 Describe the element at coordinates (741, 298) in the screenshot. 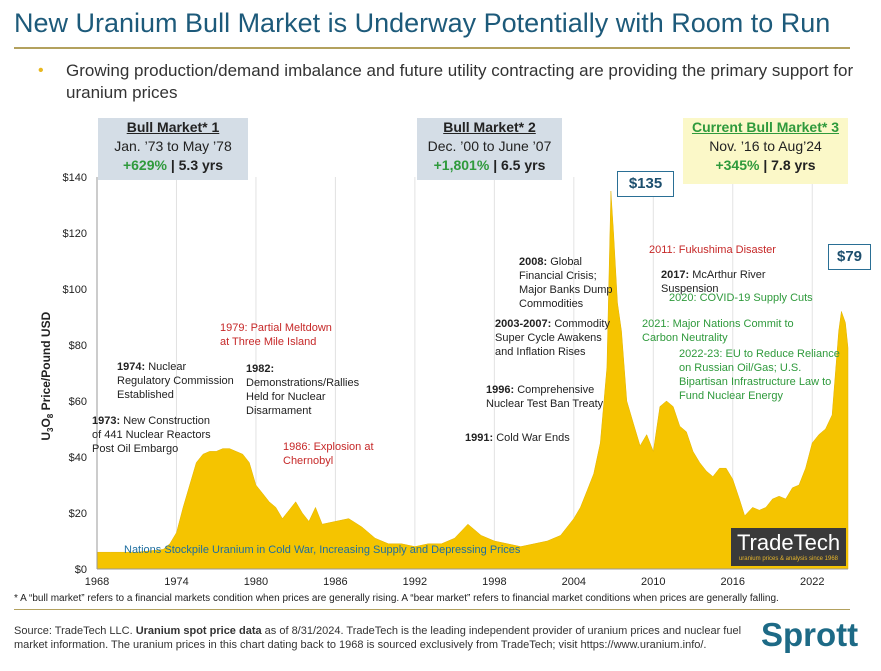

I see `annotation-2020: 2020: COVID-19 Supply Cuts` at that location.